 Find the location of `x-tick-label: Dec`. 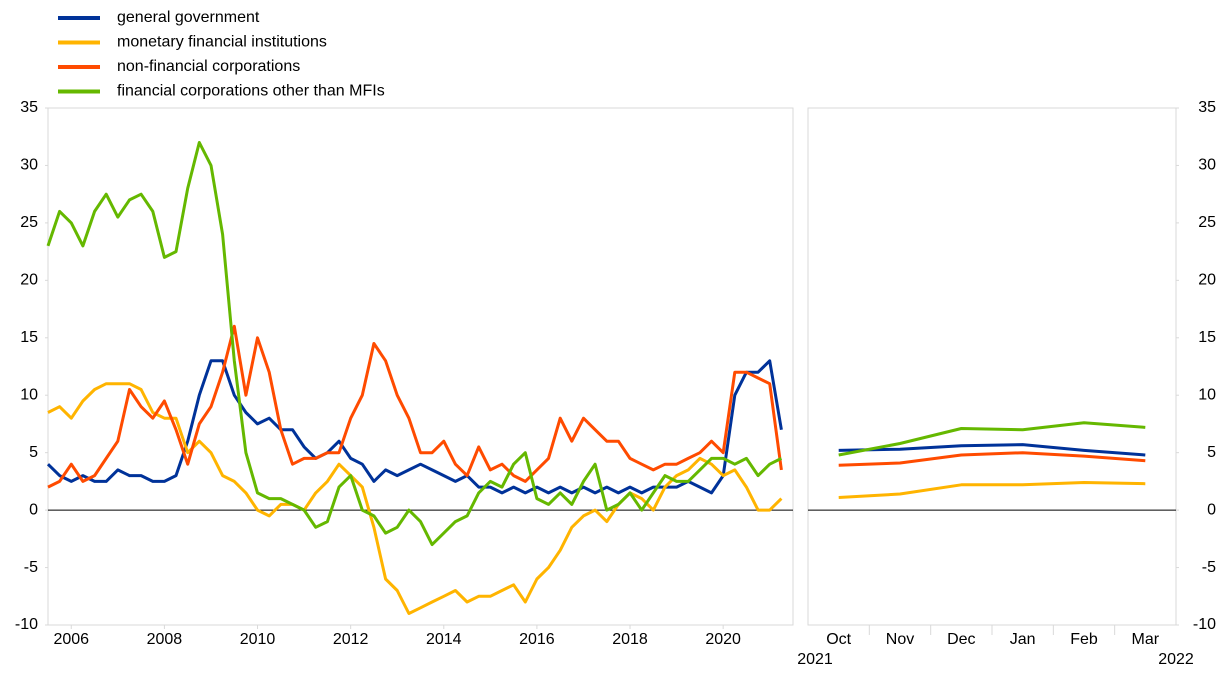

x-tick-label: Dec is located at coordinates (961, 639).